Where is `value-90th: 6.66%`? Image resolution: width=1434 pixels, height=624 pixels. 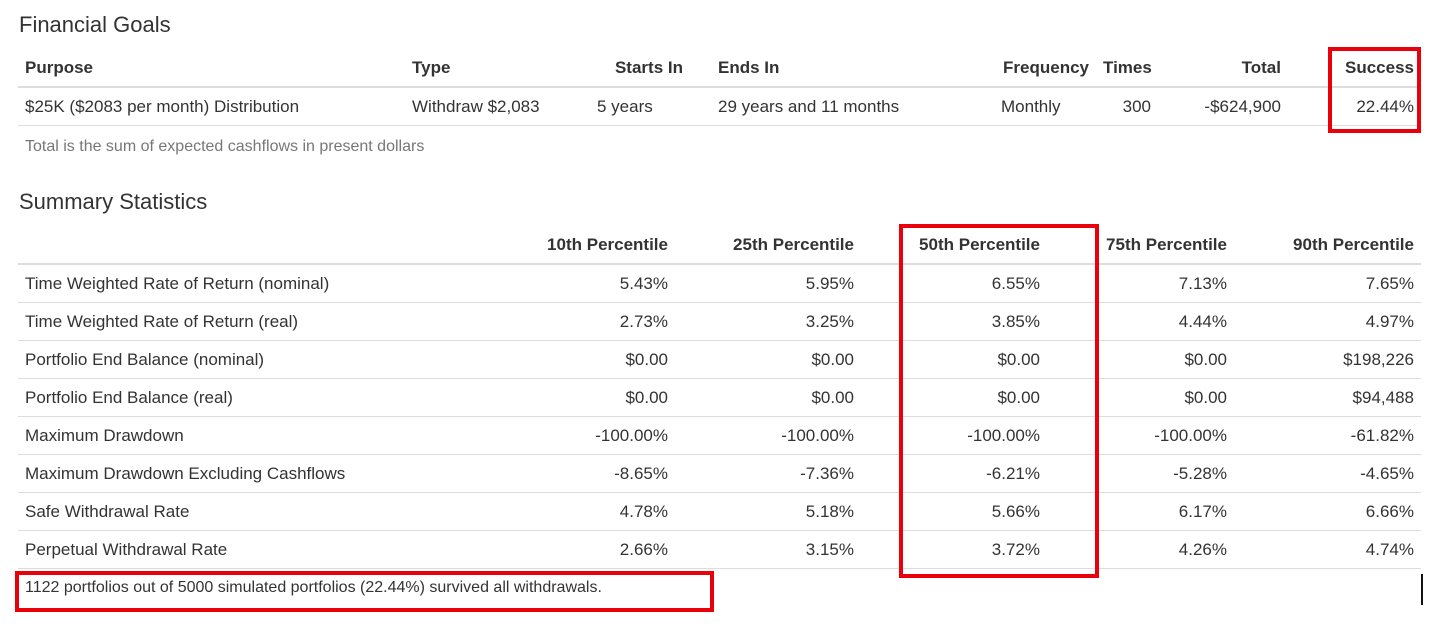 value-90th: 6.66% is located at coordinates (1327, 511).